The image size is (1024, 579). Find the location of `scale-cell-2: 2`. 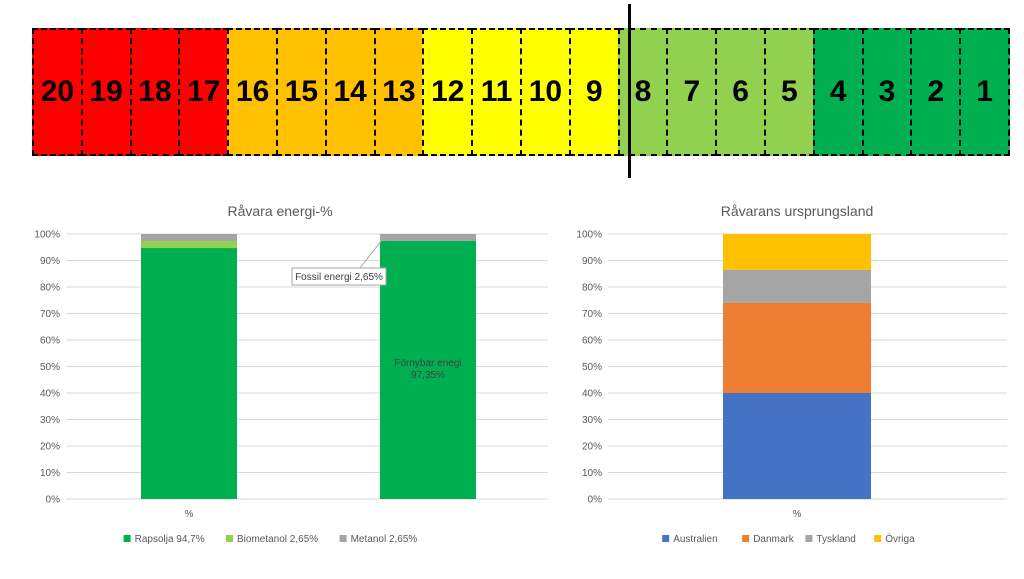

scale-cell-2: 2 is located at coordinates (936, 92).